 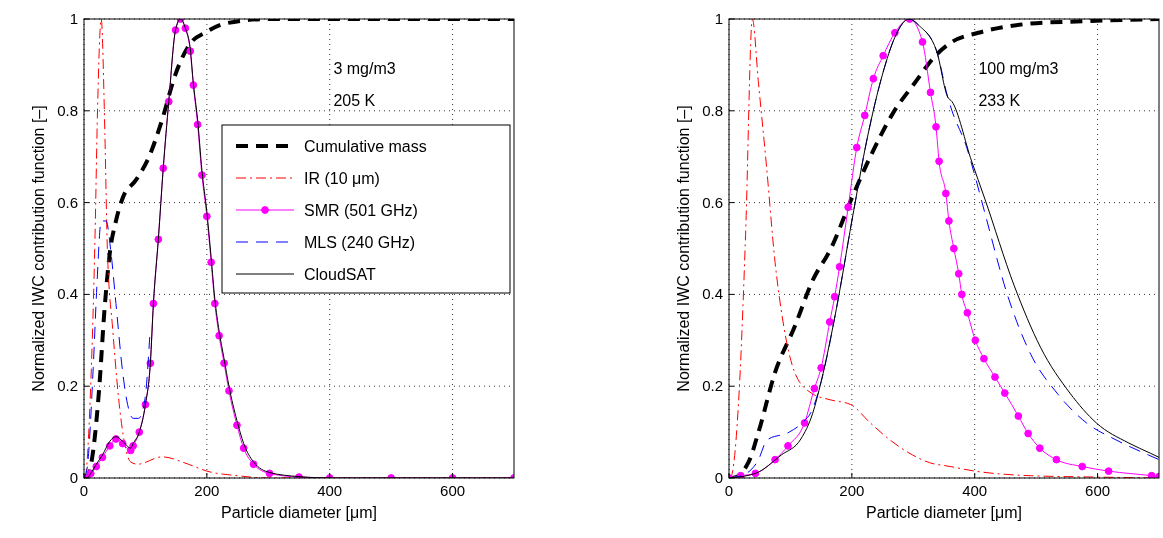 I want to click on legend-label: MLS (240 GHz), so click(x=360, y=242).